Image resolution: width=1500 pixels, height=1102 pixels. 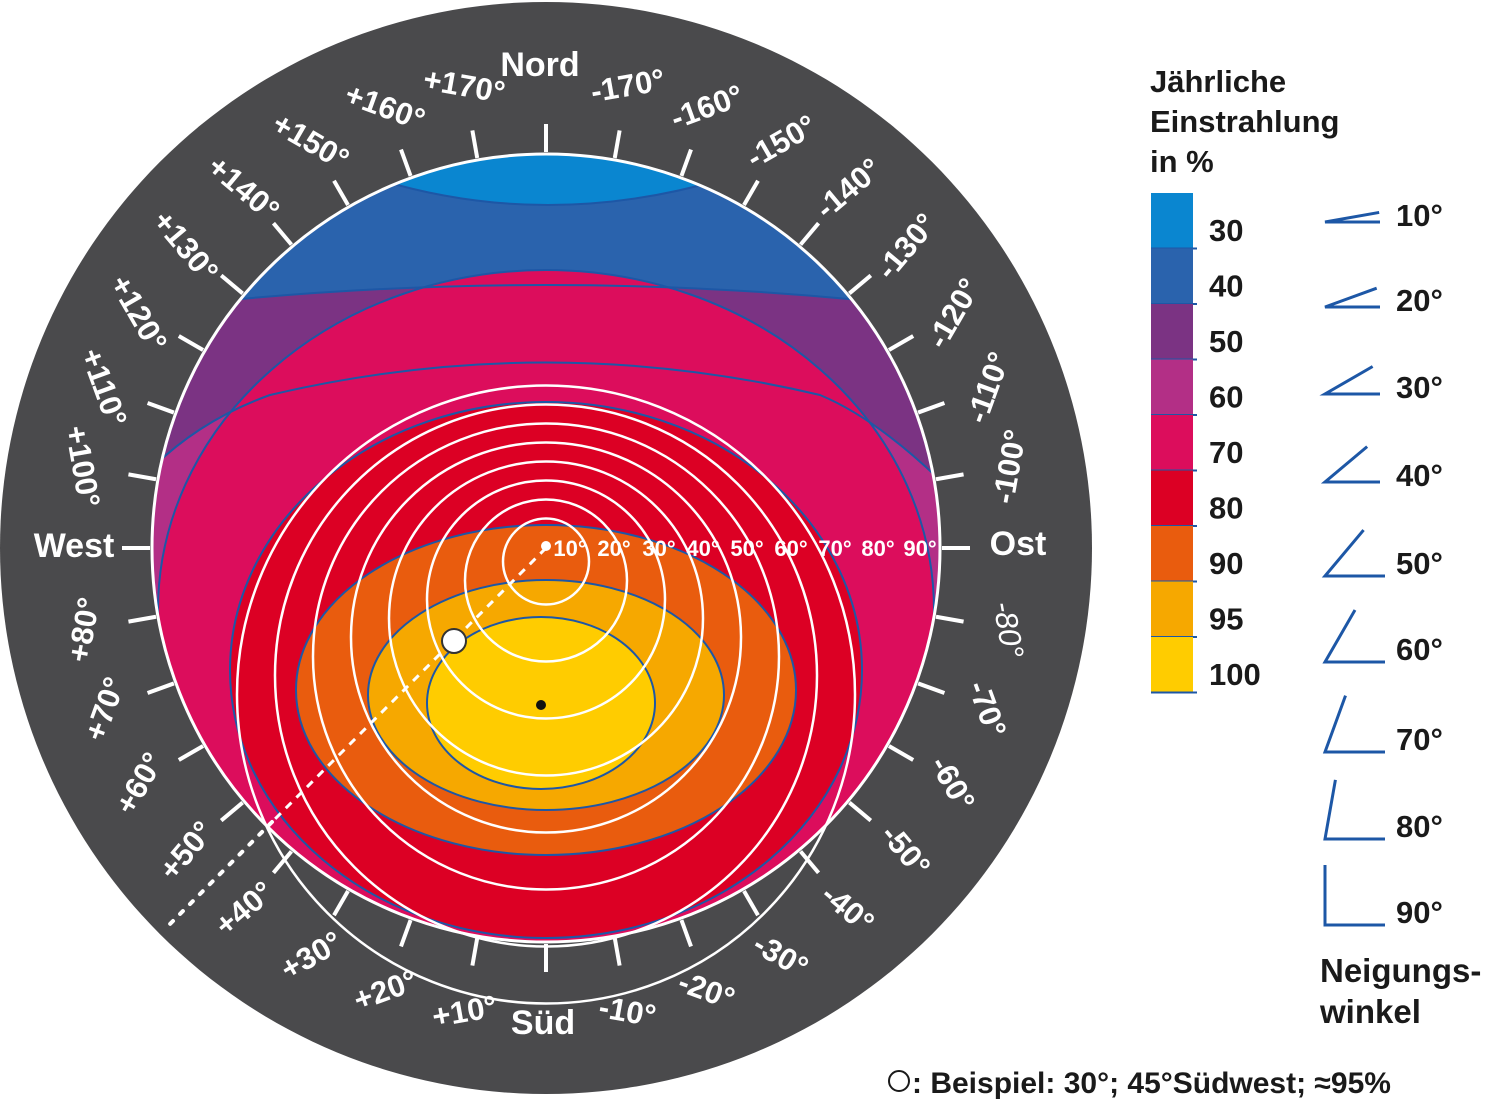 I want to click on optimum-dot, so click(x=541, y=705).